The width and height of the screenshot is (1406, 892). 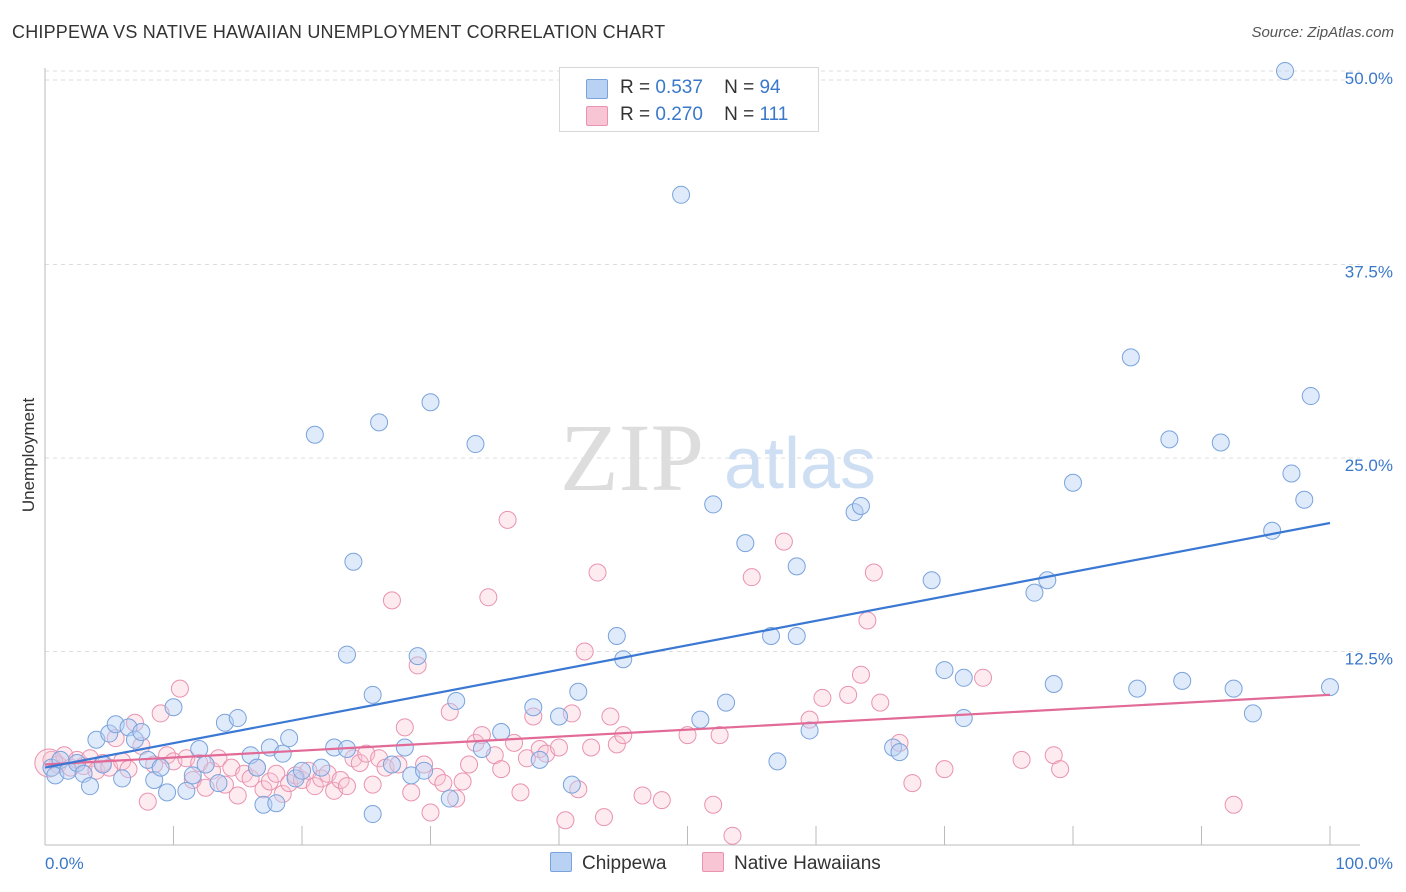 I want to click on legend-item-native-hawaiians: Native Hawaiians, so click(x=791, y=863).